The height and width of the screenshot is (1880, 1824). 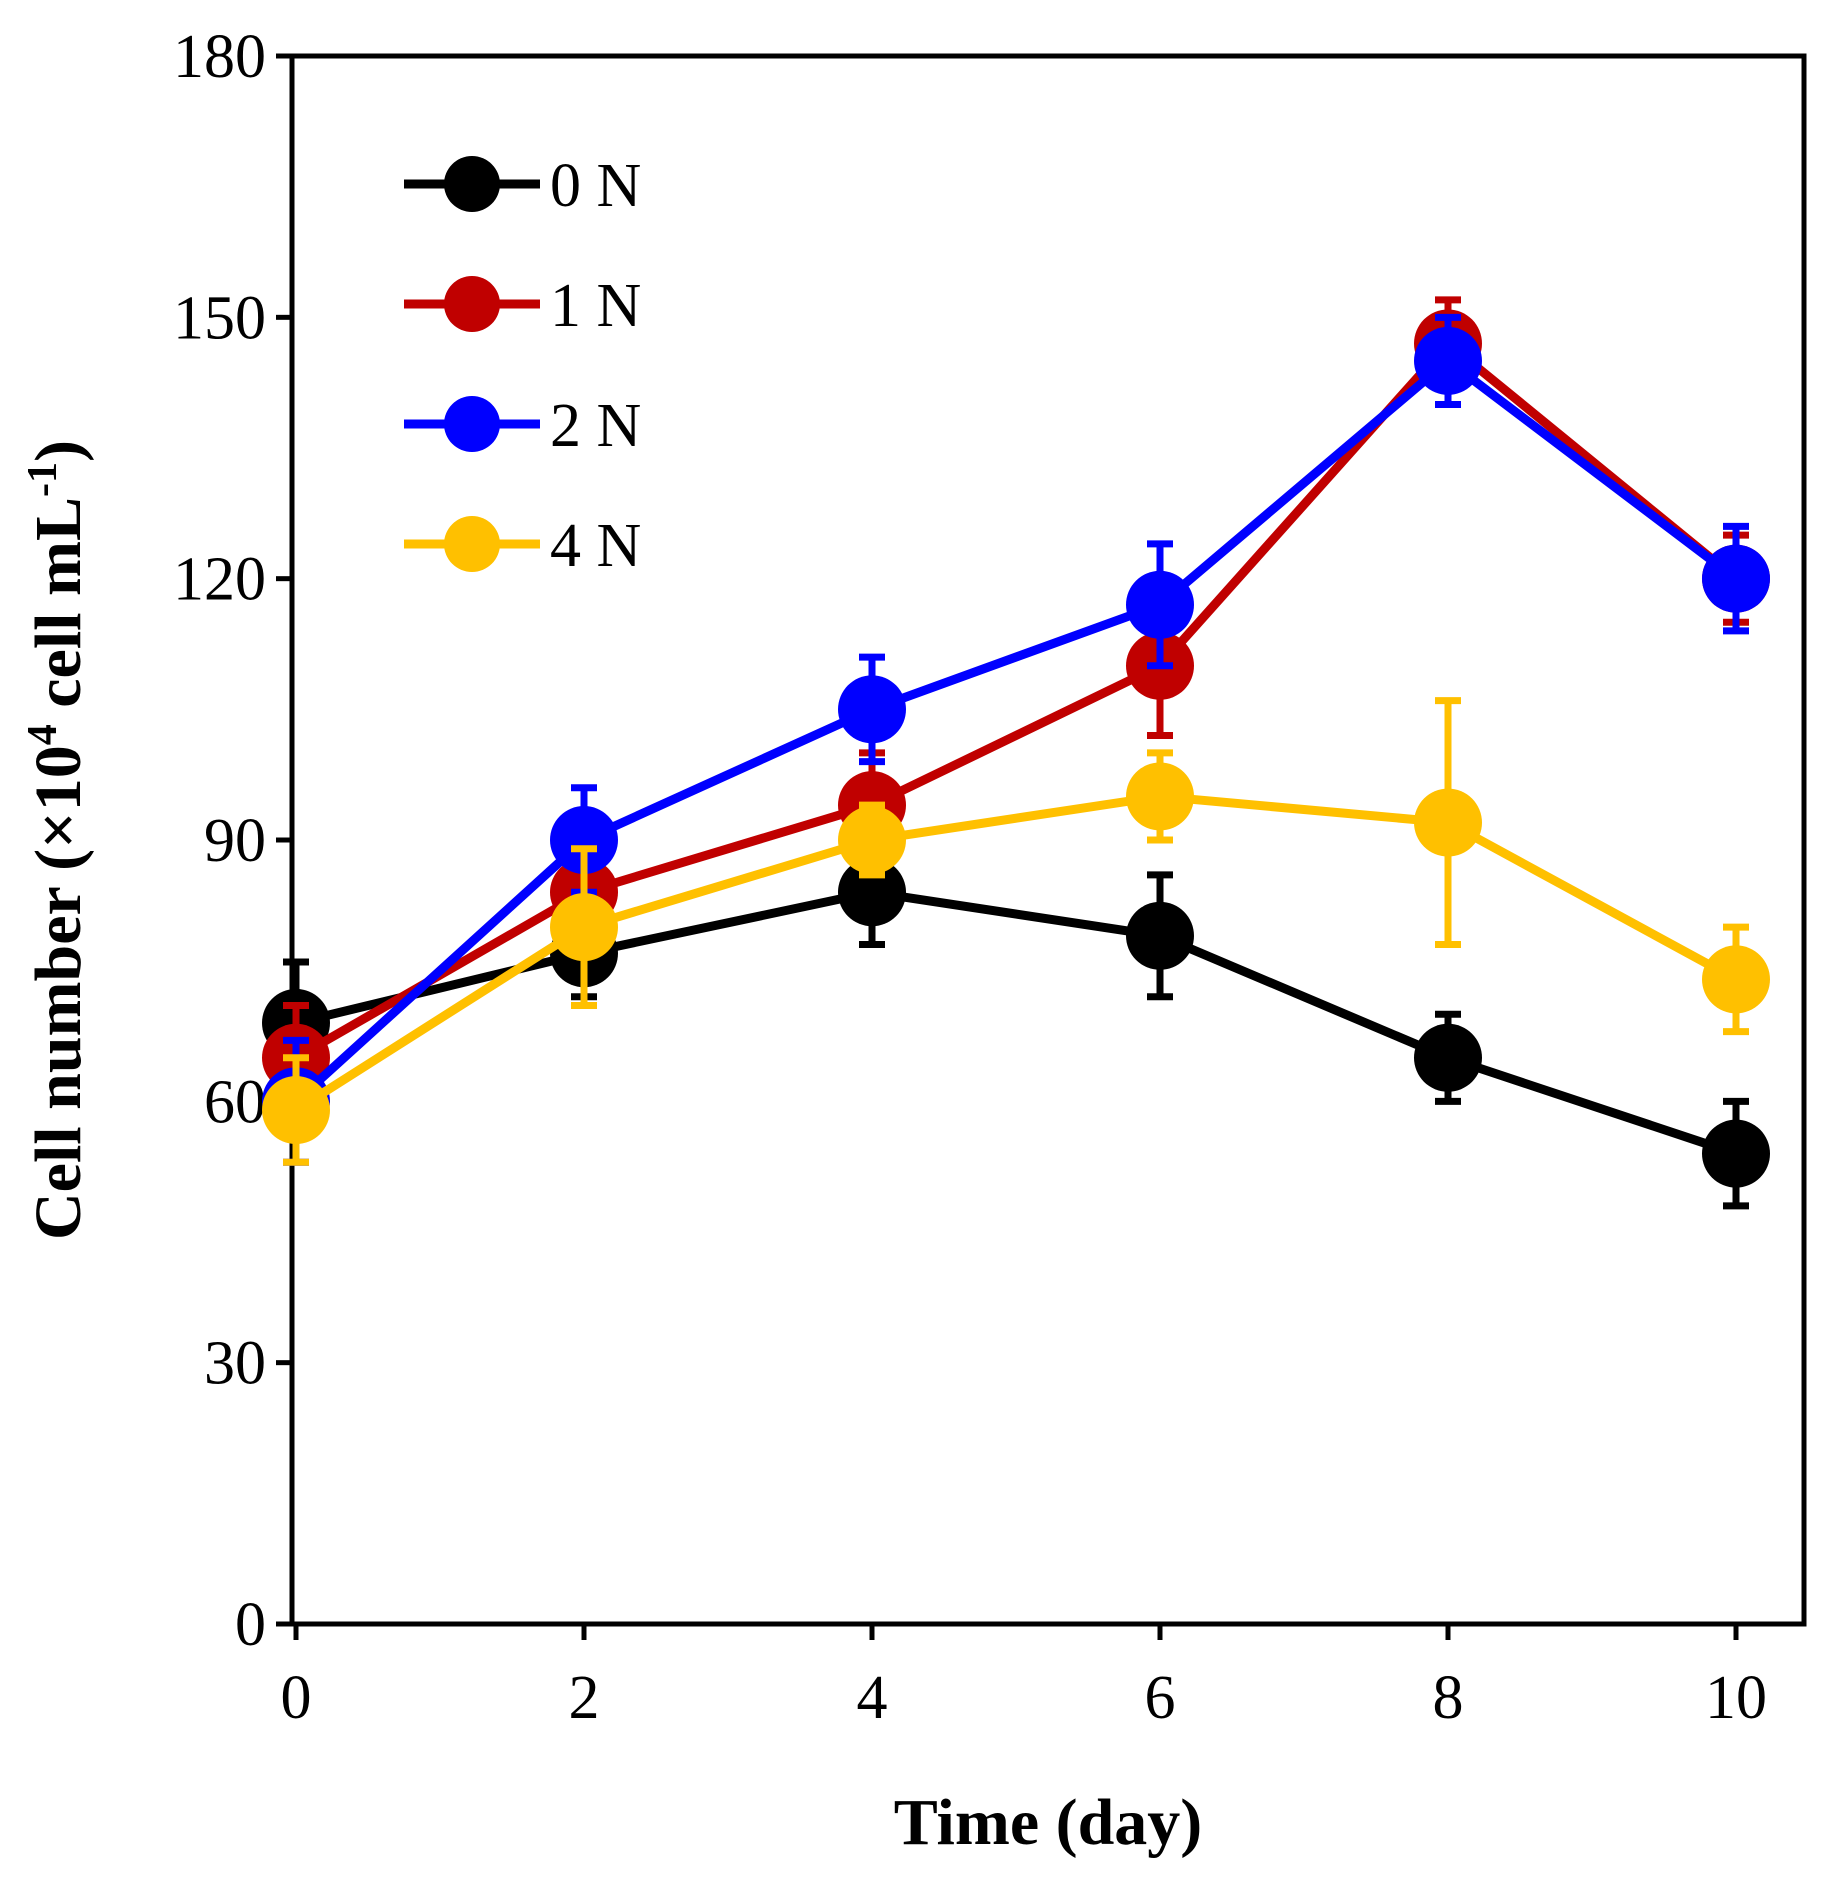 What do you see at coordinates (1048, 1822) in the screenshot?
I see `x-axis-title: Time (day)` at bounding box center [1048, 1822].